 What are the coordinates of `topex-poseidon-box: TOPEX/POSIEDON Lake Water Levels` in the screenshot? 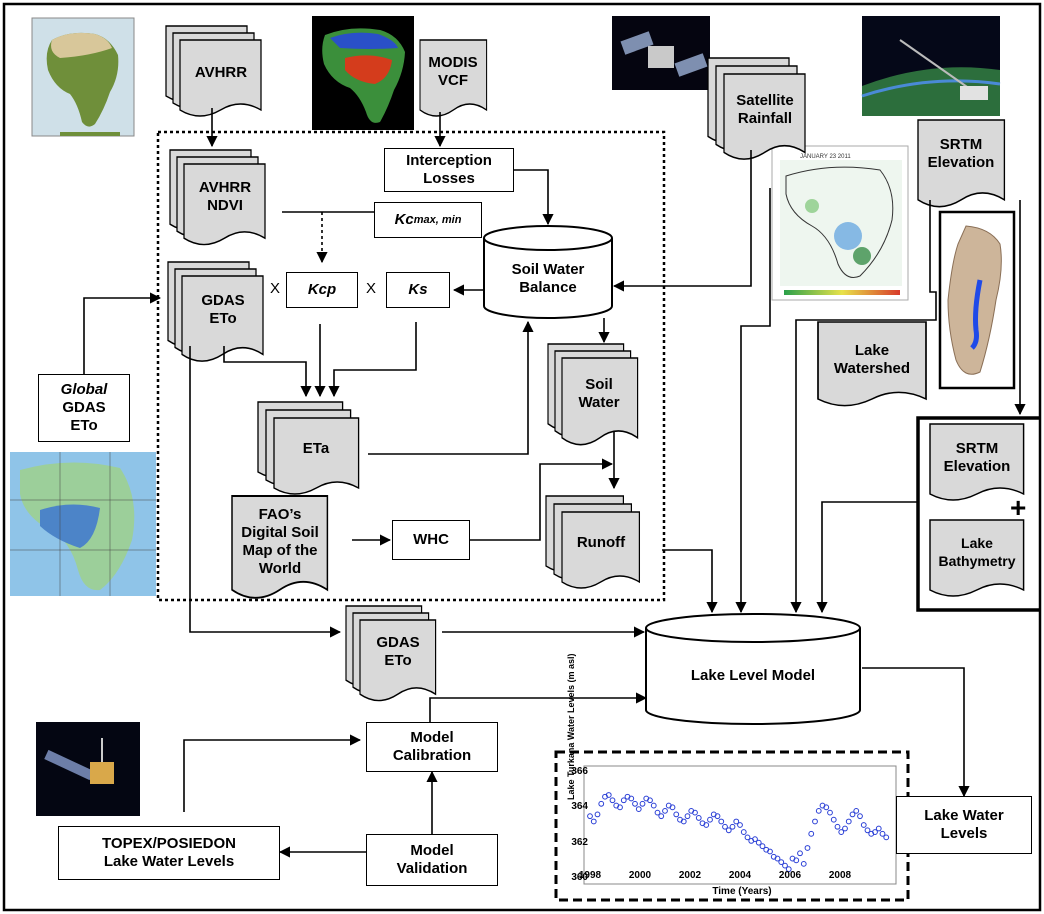 It's located at (169, 853).